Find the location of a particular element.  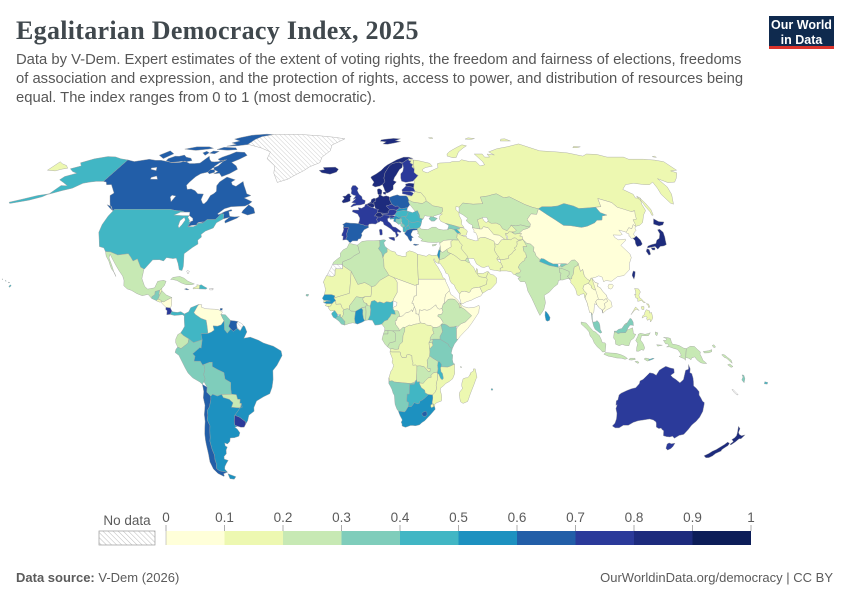

svg-text: 0.5 is located at coordinates (458, 517).